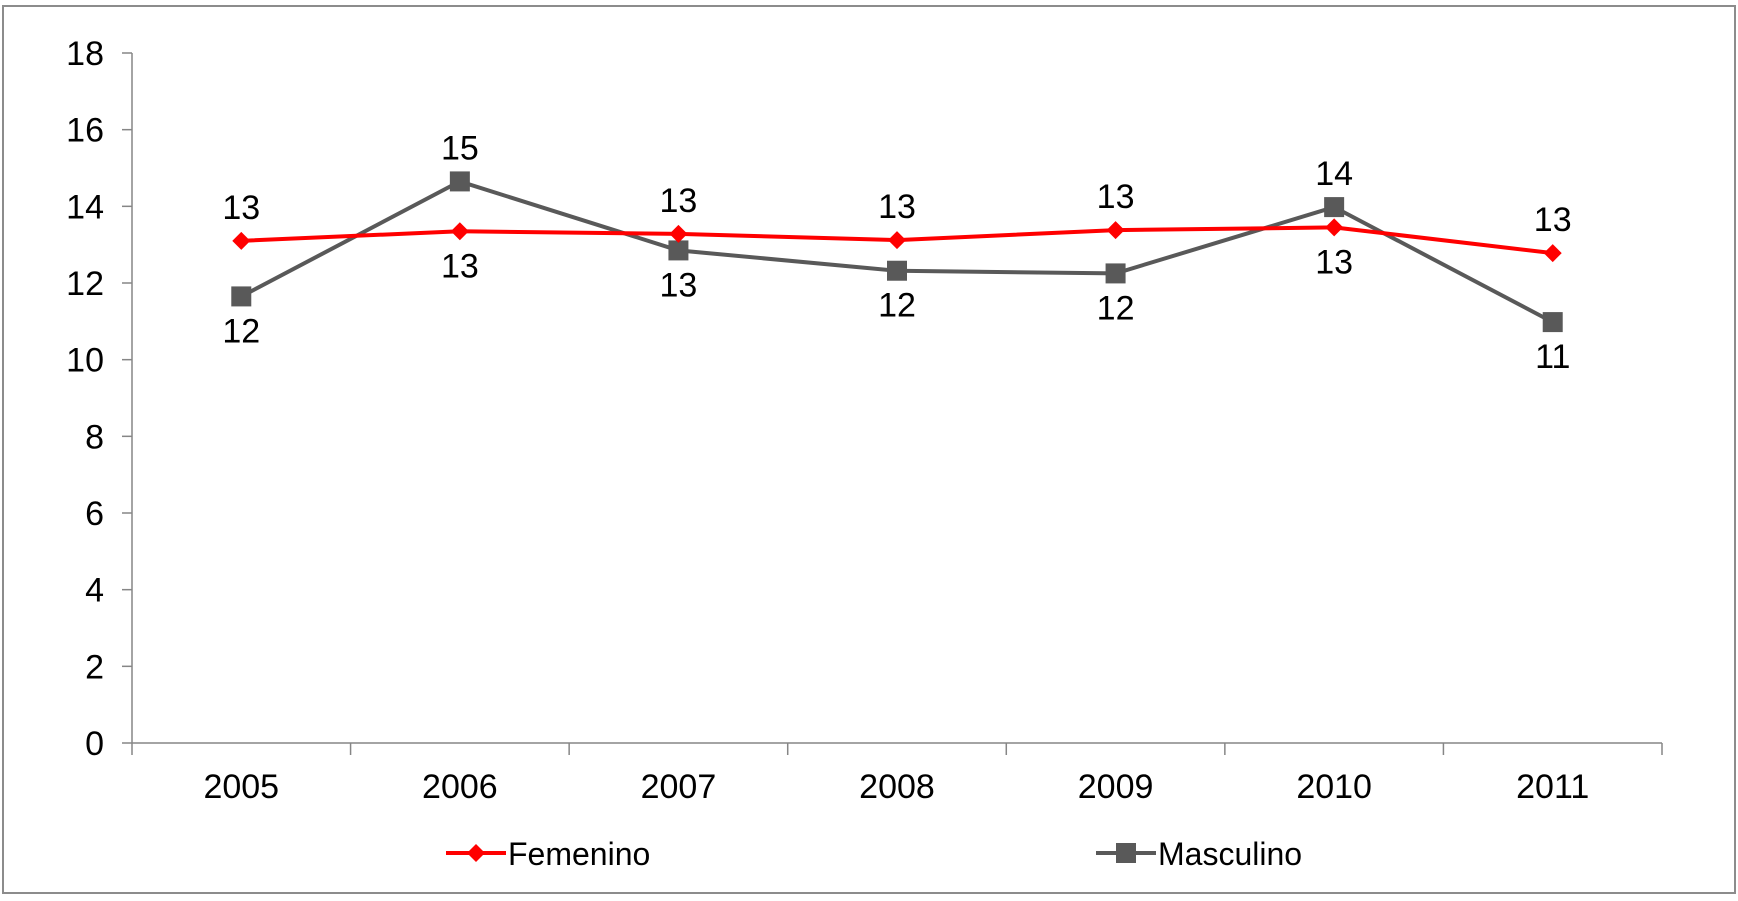 The image size is (1738, 901). I want to click on y-tick-label: 2, so click(94, 667).